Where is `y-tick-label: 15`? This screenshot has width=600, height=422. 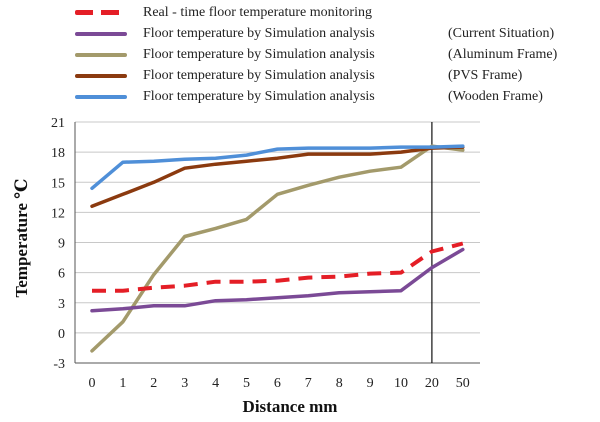 y-tick-label: 15 is located at coordinates (58, 183).